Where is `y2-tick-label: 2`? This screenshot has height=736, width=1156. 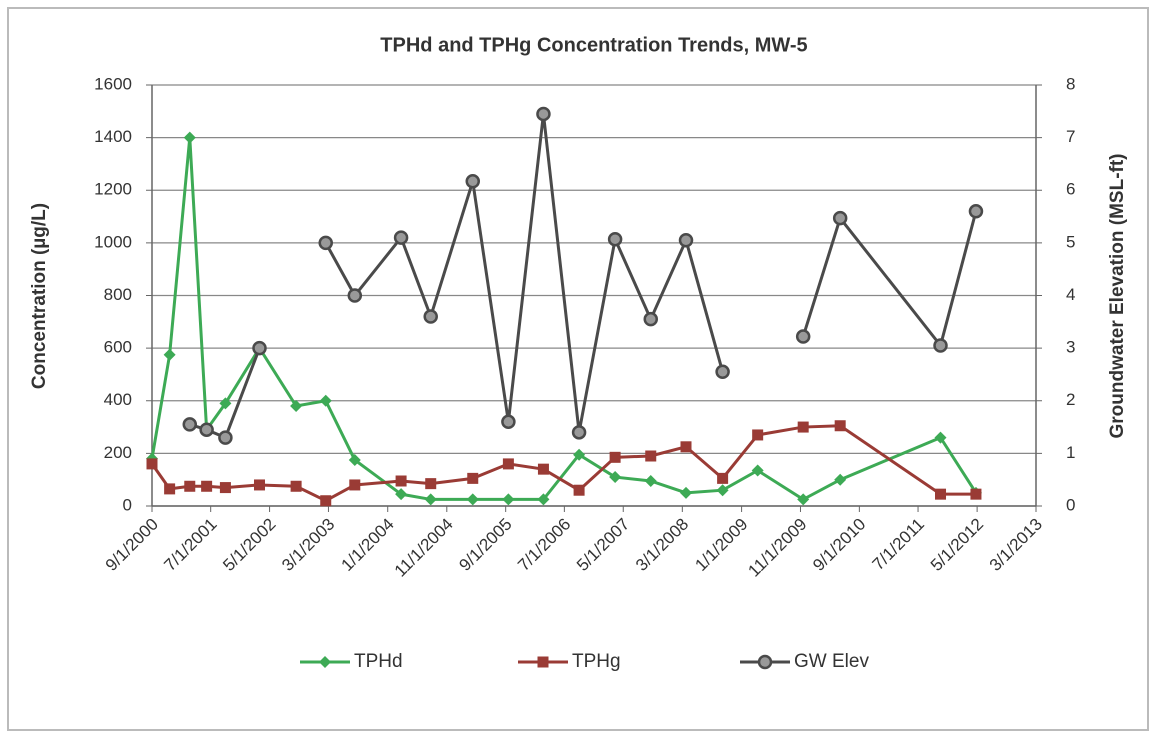 y2-tick-label: 2 is located at coordinates (1070, 399).